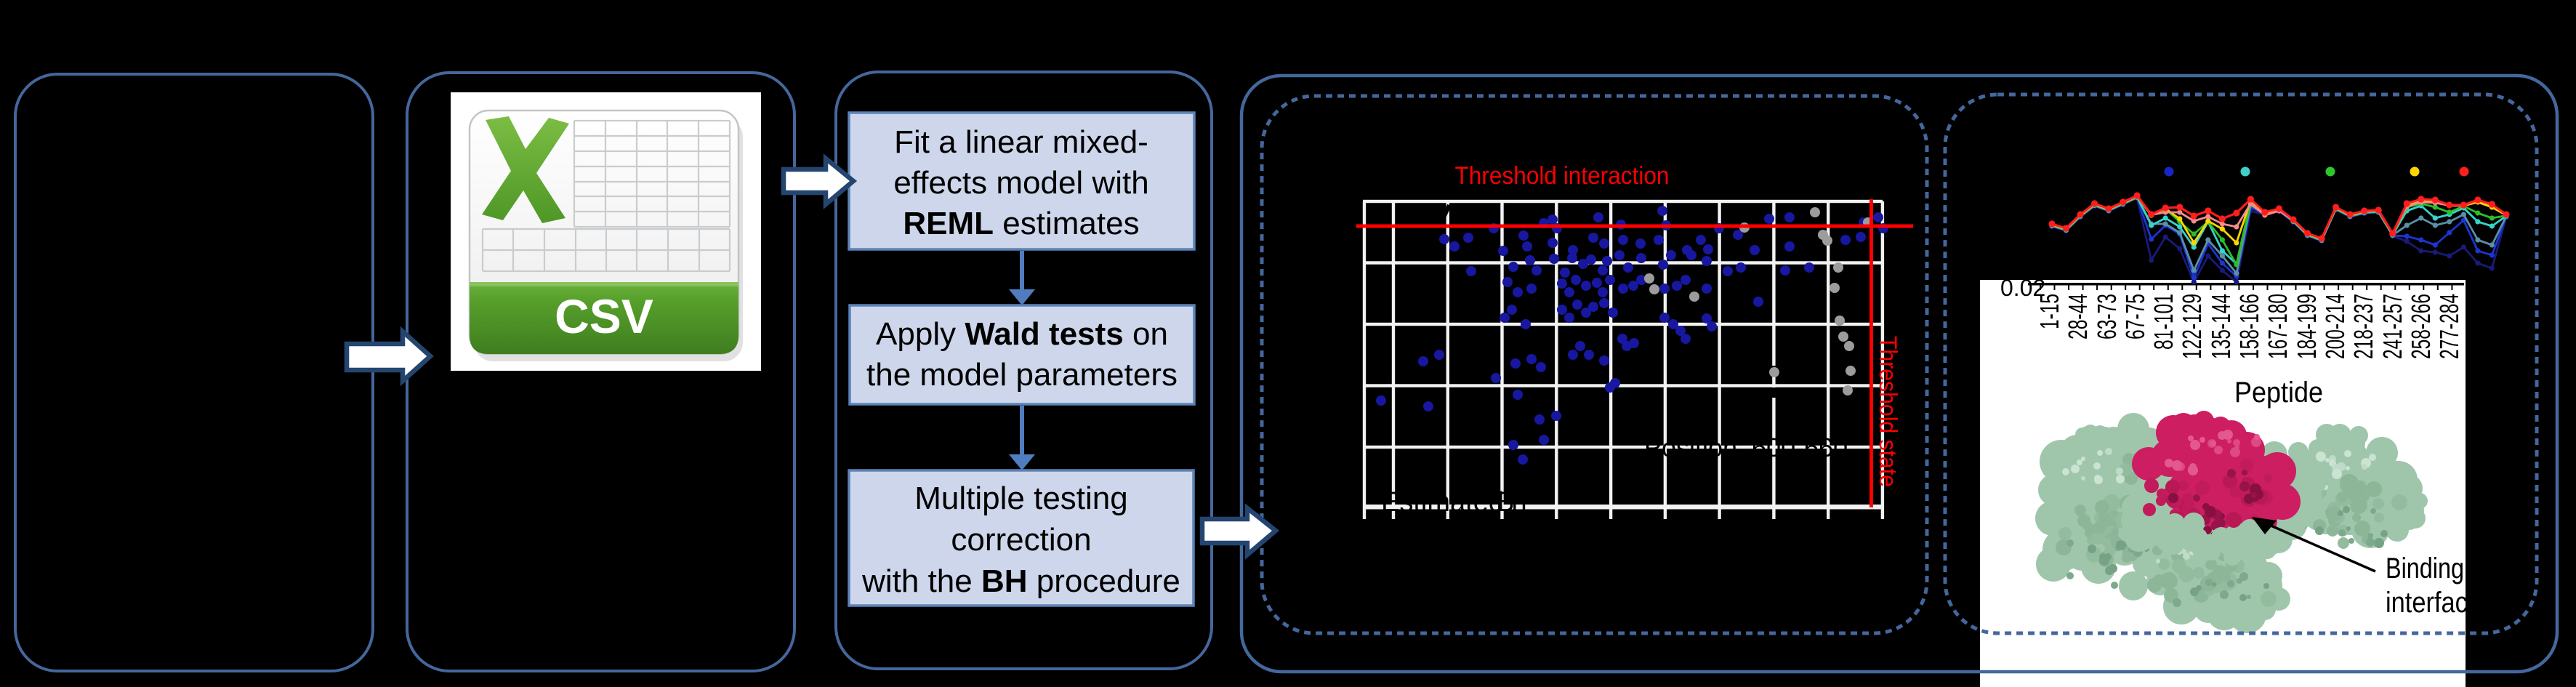  Describe the element at coordinates (1020, 498) in the screenshot. I see `svg-text: Multiple testing` at that location.